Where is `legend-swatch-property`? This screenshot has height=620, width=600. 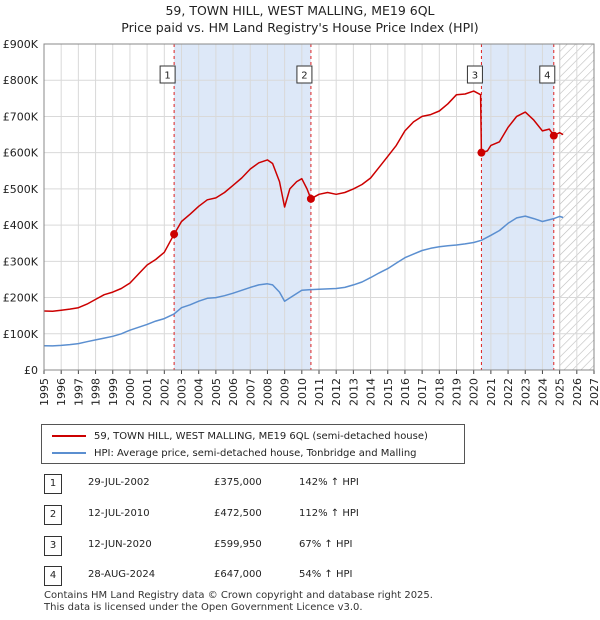 legend-swatch-property is located at coordinates (69, 436).